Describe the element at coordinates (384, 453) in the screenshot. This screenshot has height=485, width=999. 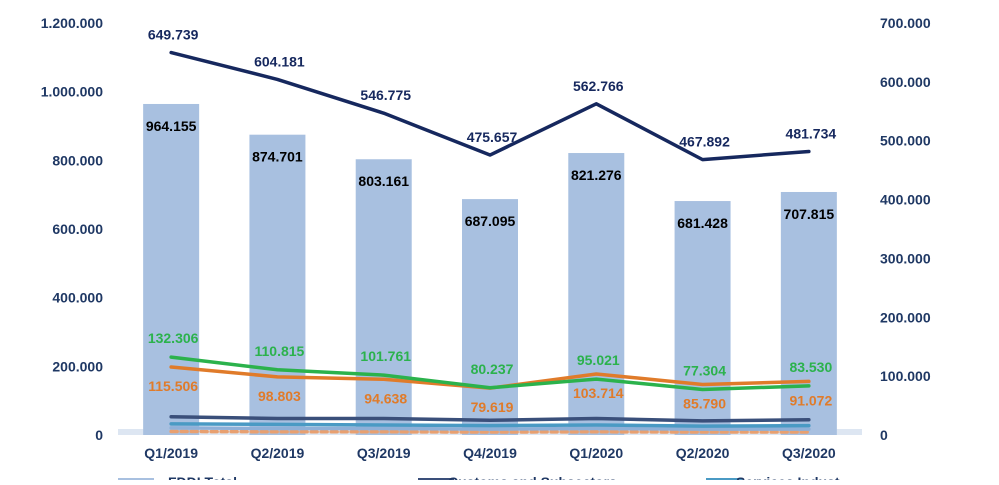
I see `x-axis-tick-label: Q3/2019` at that location.